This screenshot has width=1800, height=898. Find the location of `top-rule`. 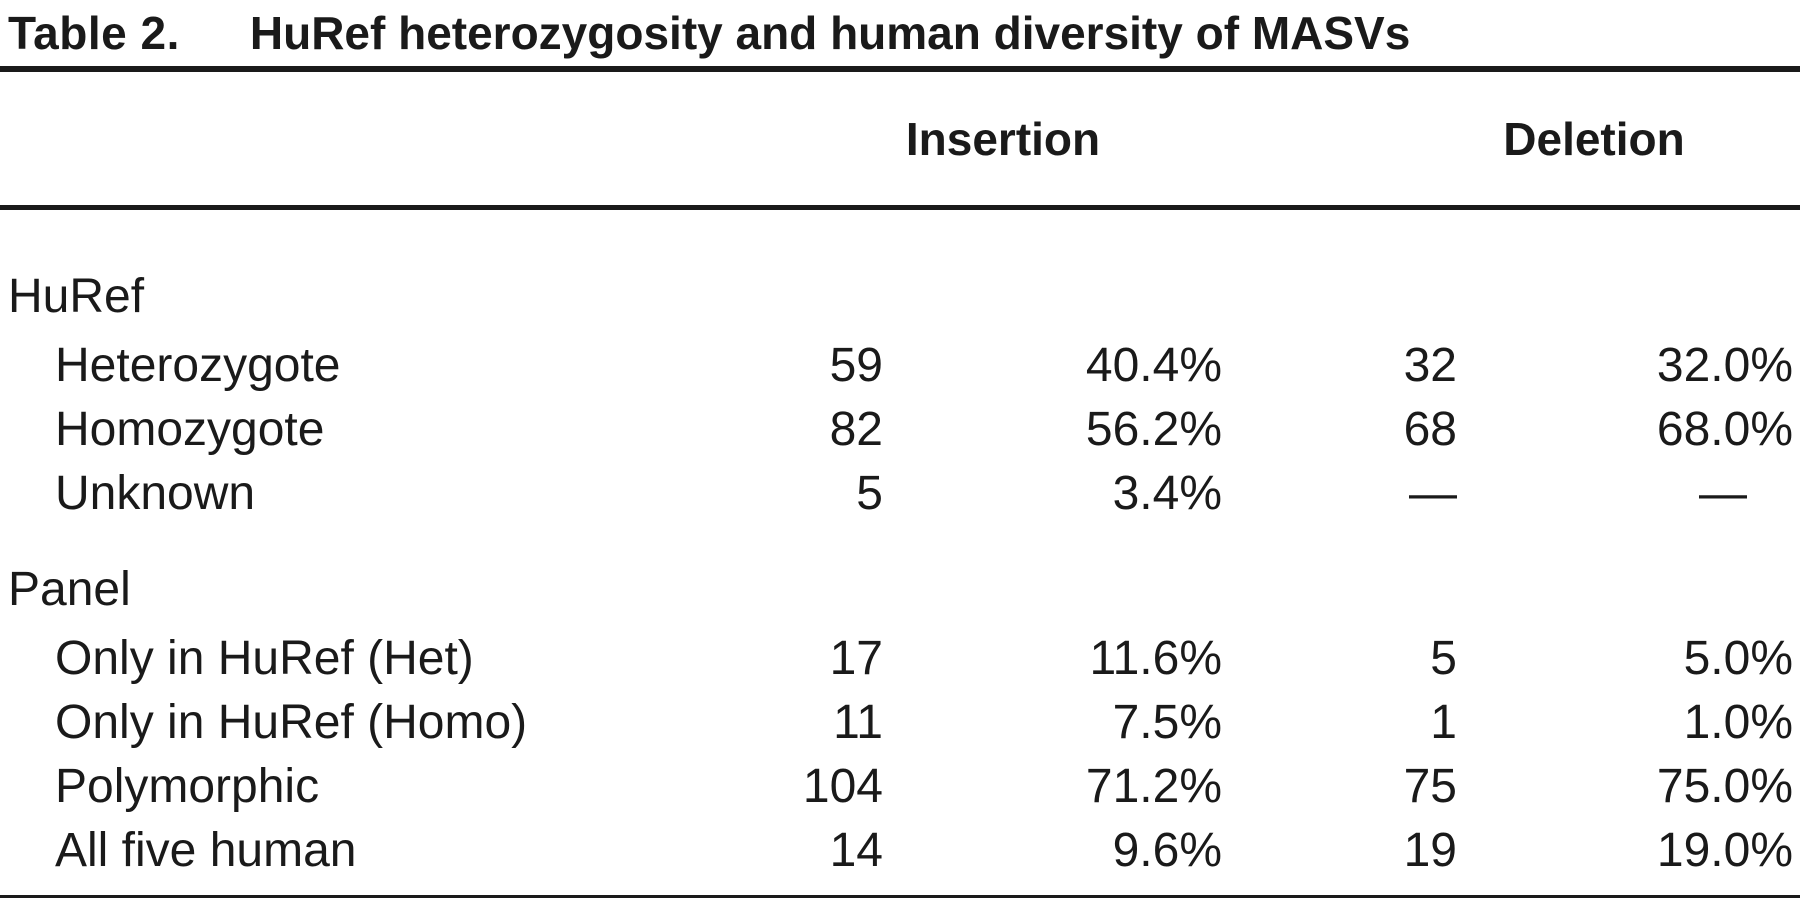

top-rule is located at coordinates (900, 69).